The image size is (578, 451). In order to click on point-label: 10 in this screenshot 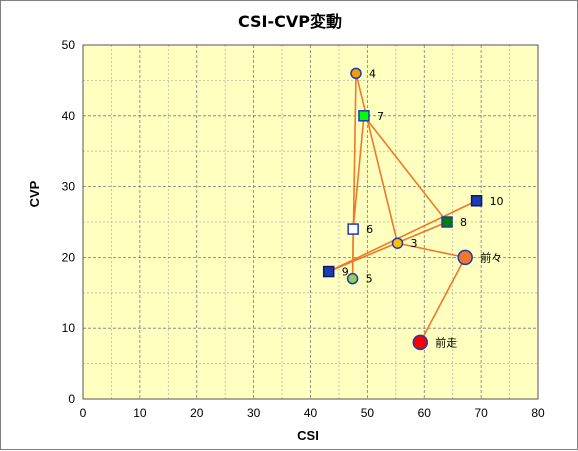, I will do `click(497, 201)`.